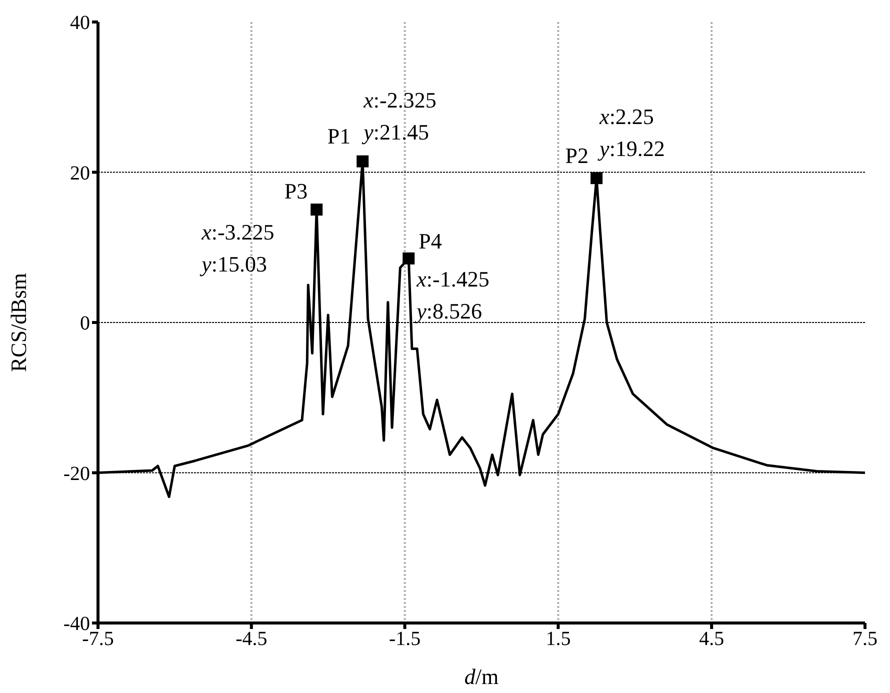 Image resolution: width=890 pixels, height=693 pixels. I want to click on x-tick-label: -1.5, so click(404, 639).